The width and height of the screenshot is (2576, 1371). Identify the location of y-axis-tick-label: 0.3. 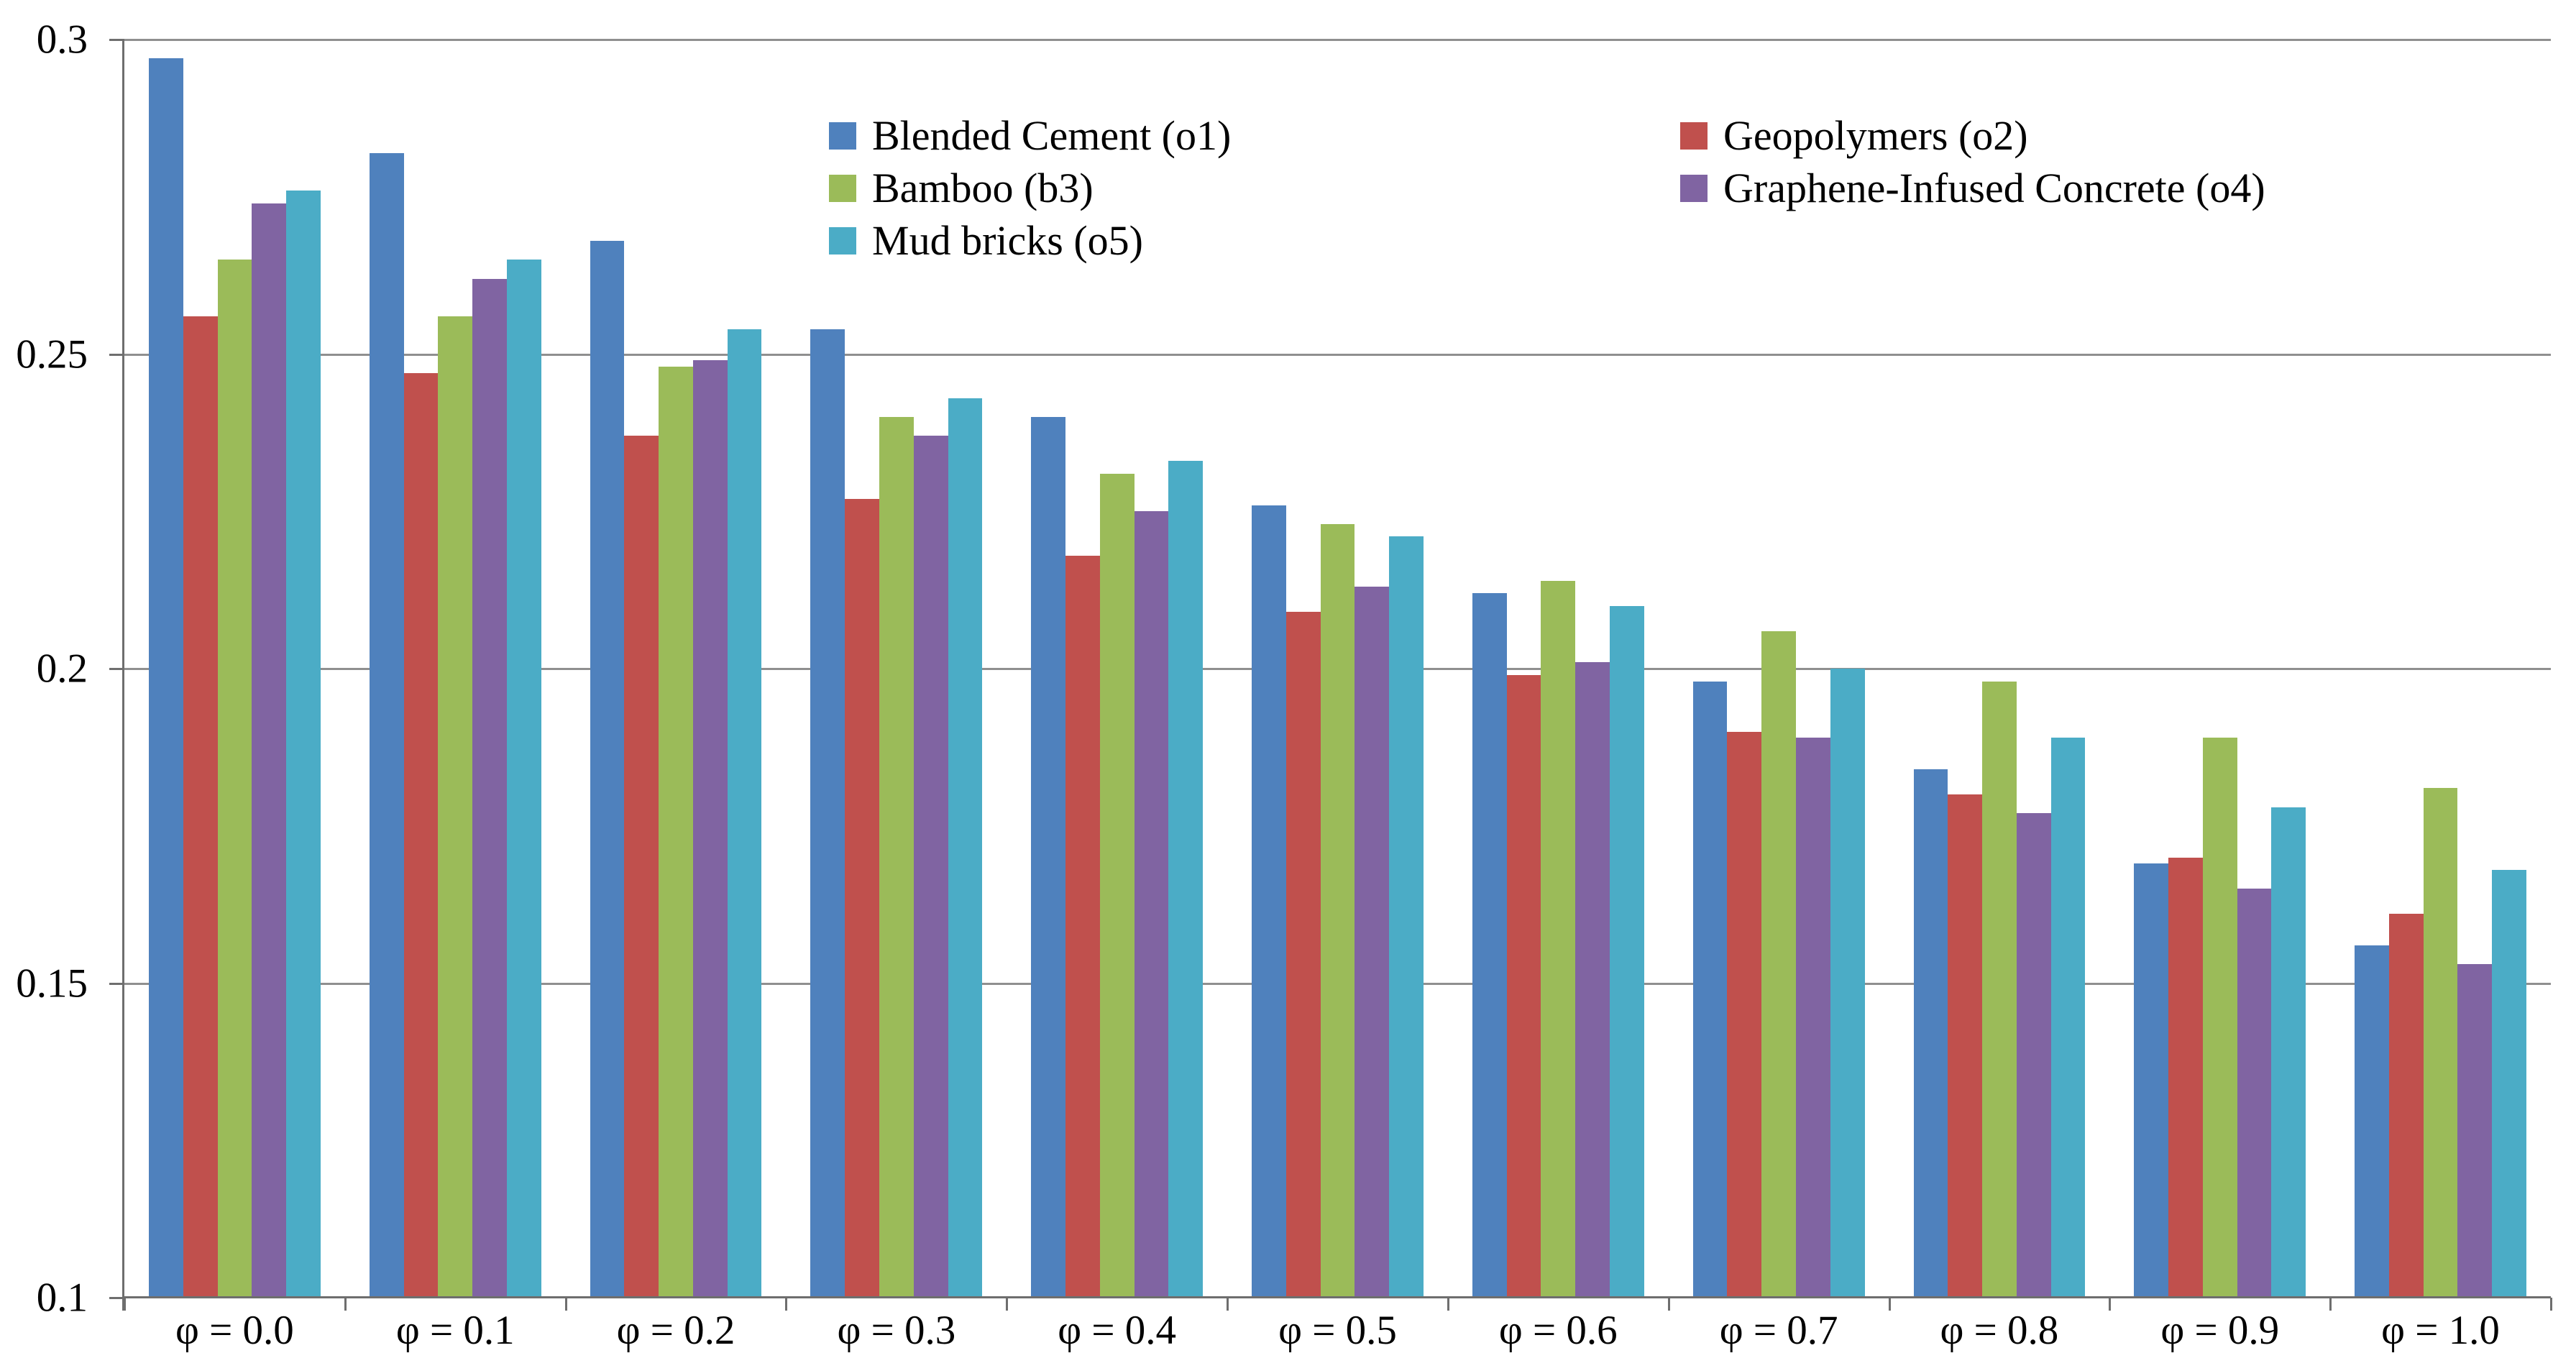
(62, 40).